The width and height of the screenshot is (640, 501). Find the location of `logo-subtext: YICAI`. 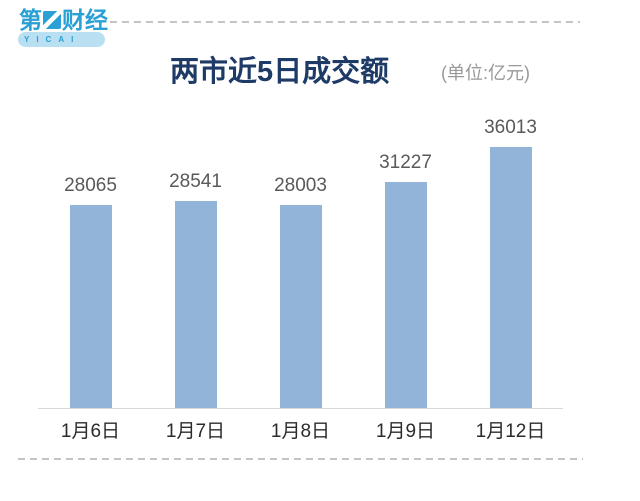

logo-subtext: YICAI is located at coordinates (52, 39).